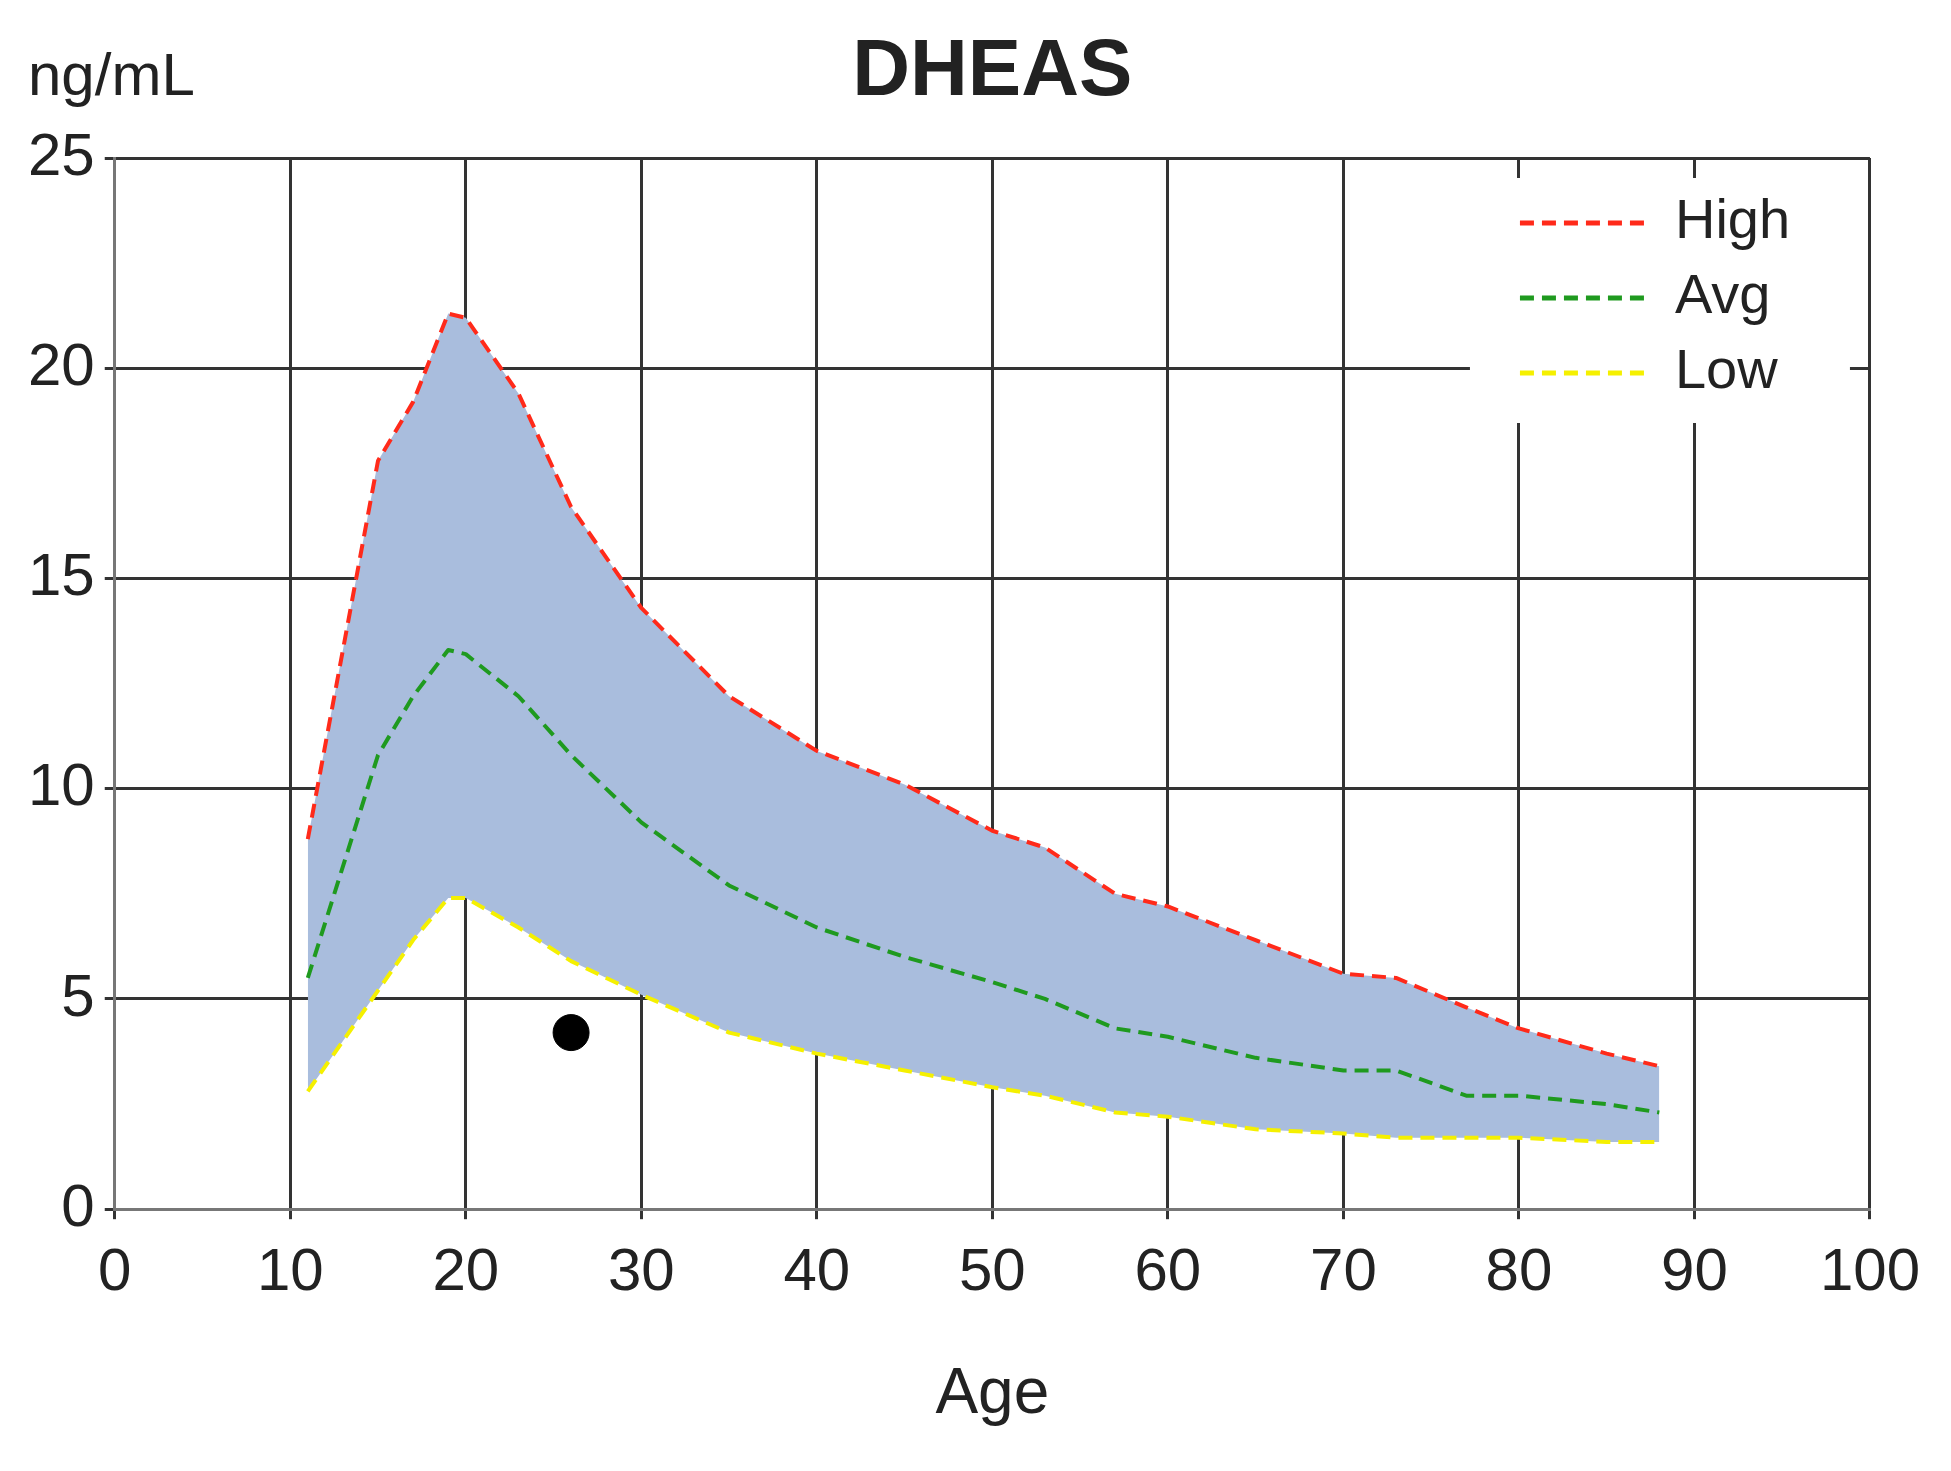 Image resolution: width=1951 pixels, height=1471 pixels. Describe the element at coordinates (992, 68) in the screenshot. I see `chart-title: DHEAS` at that location.